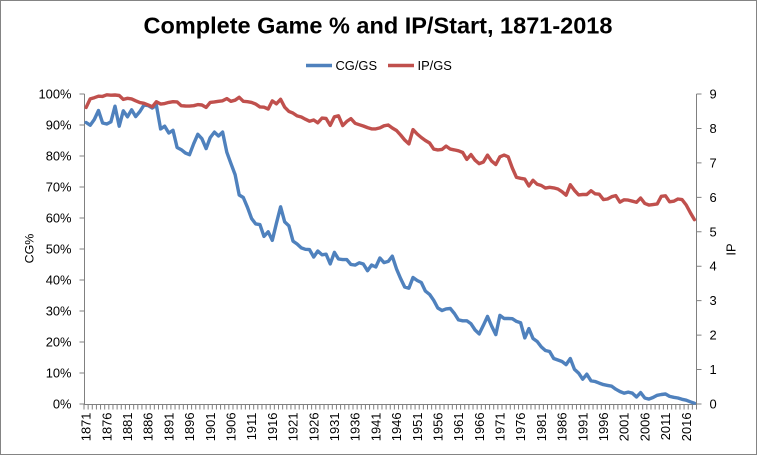  I want to click on svg-text: 90%, so click(59, 125).